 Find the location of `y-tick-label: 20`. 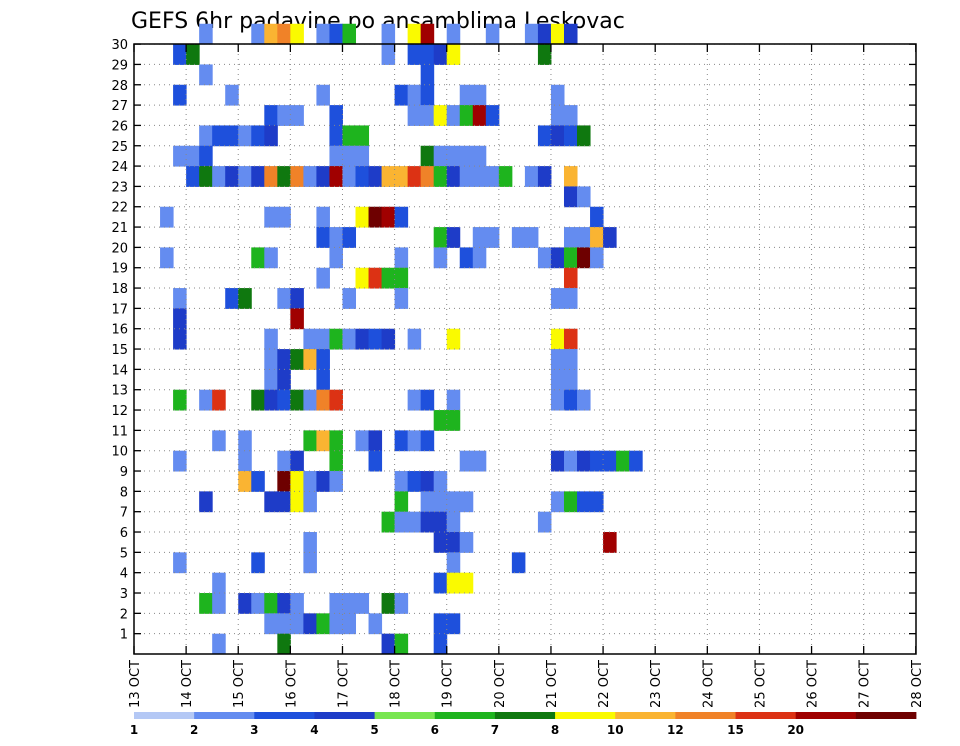

y-tick-label: 20 is located at coordinates (119, 248).